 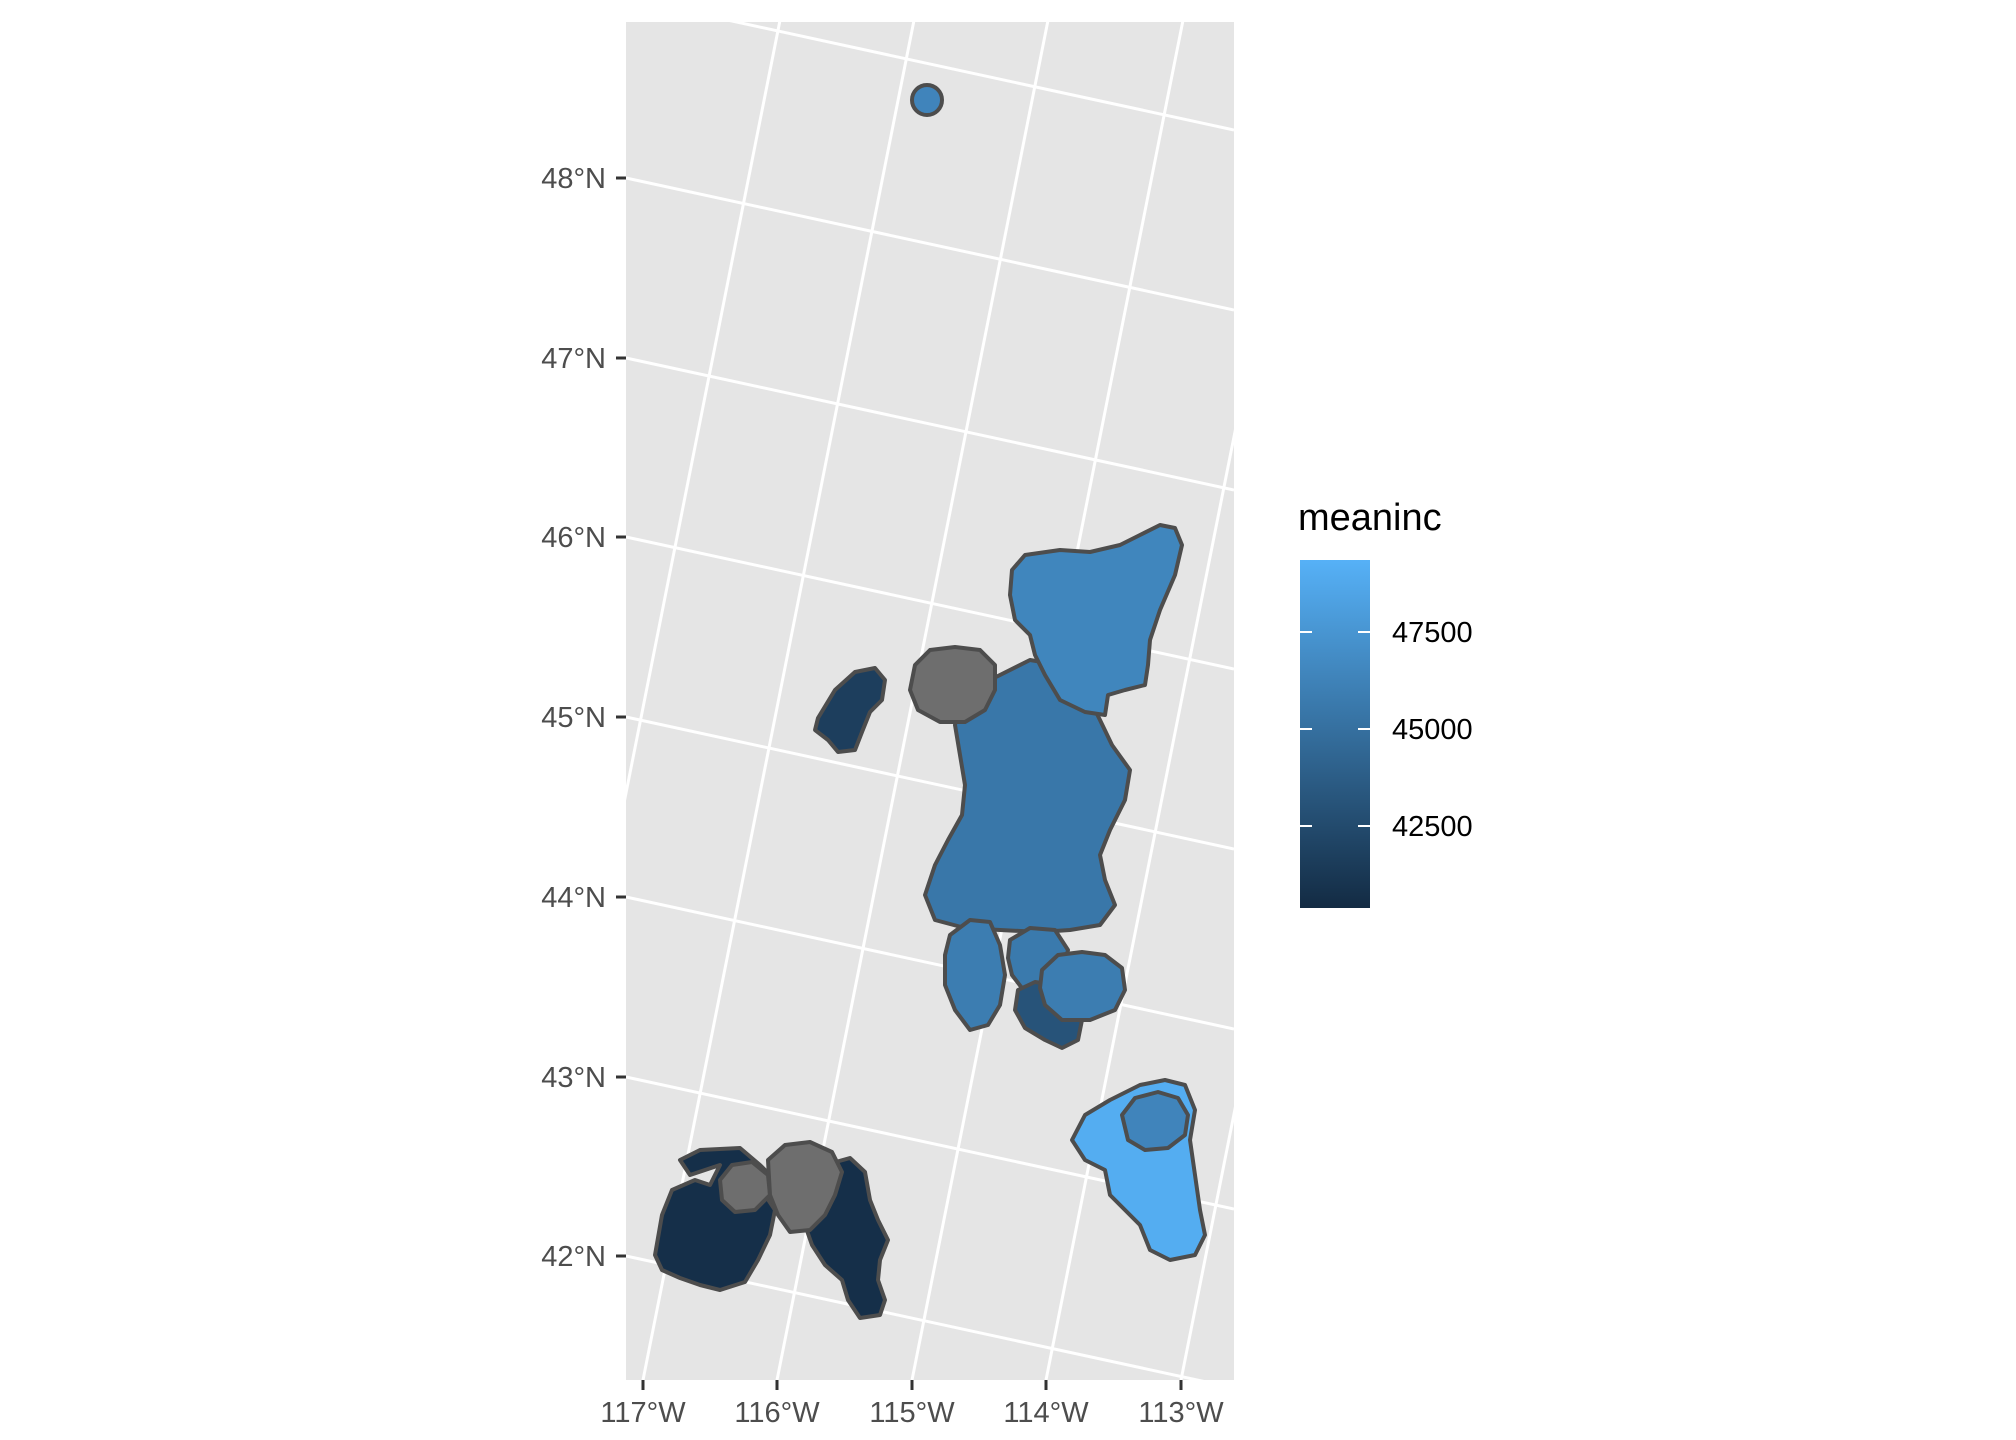 What do you see at coordinates (927, 100) in the screenshot?
I see `region-north-dot` at bounding box center [927, 100].